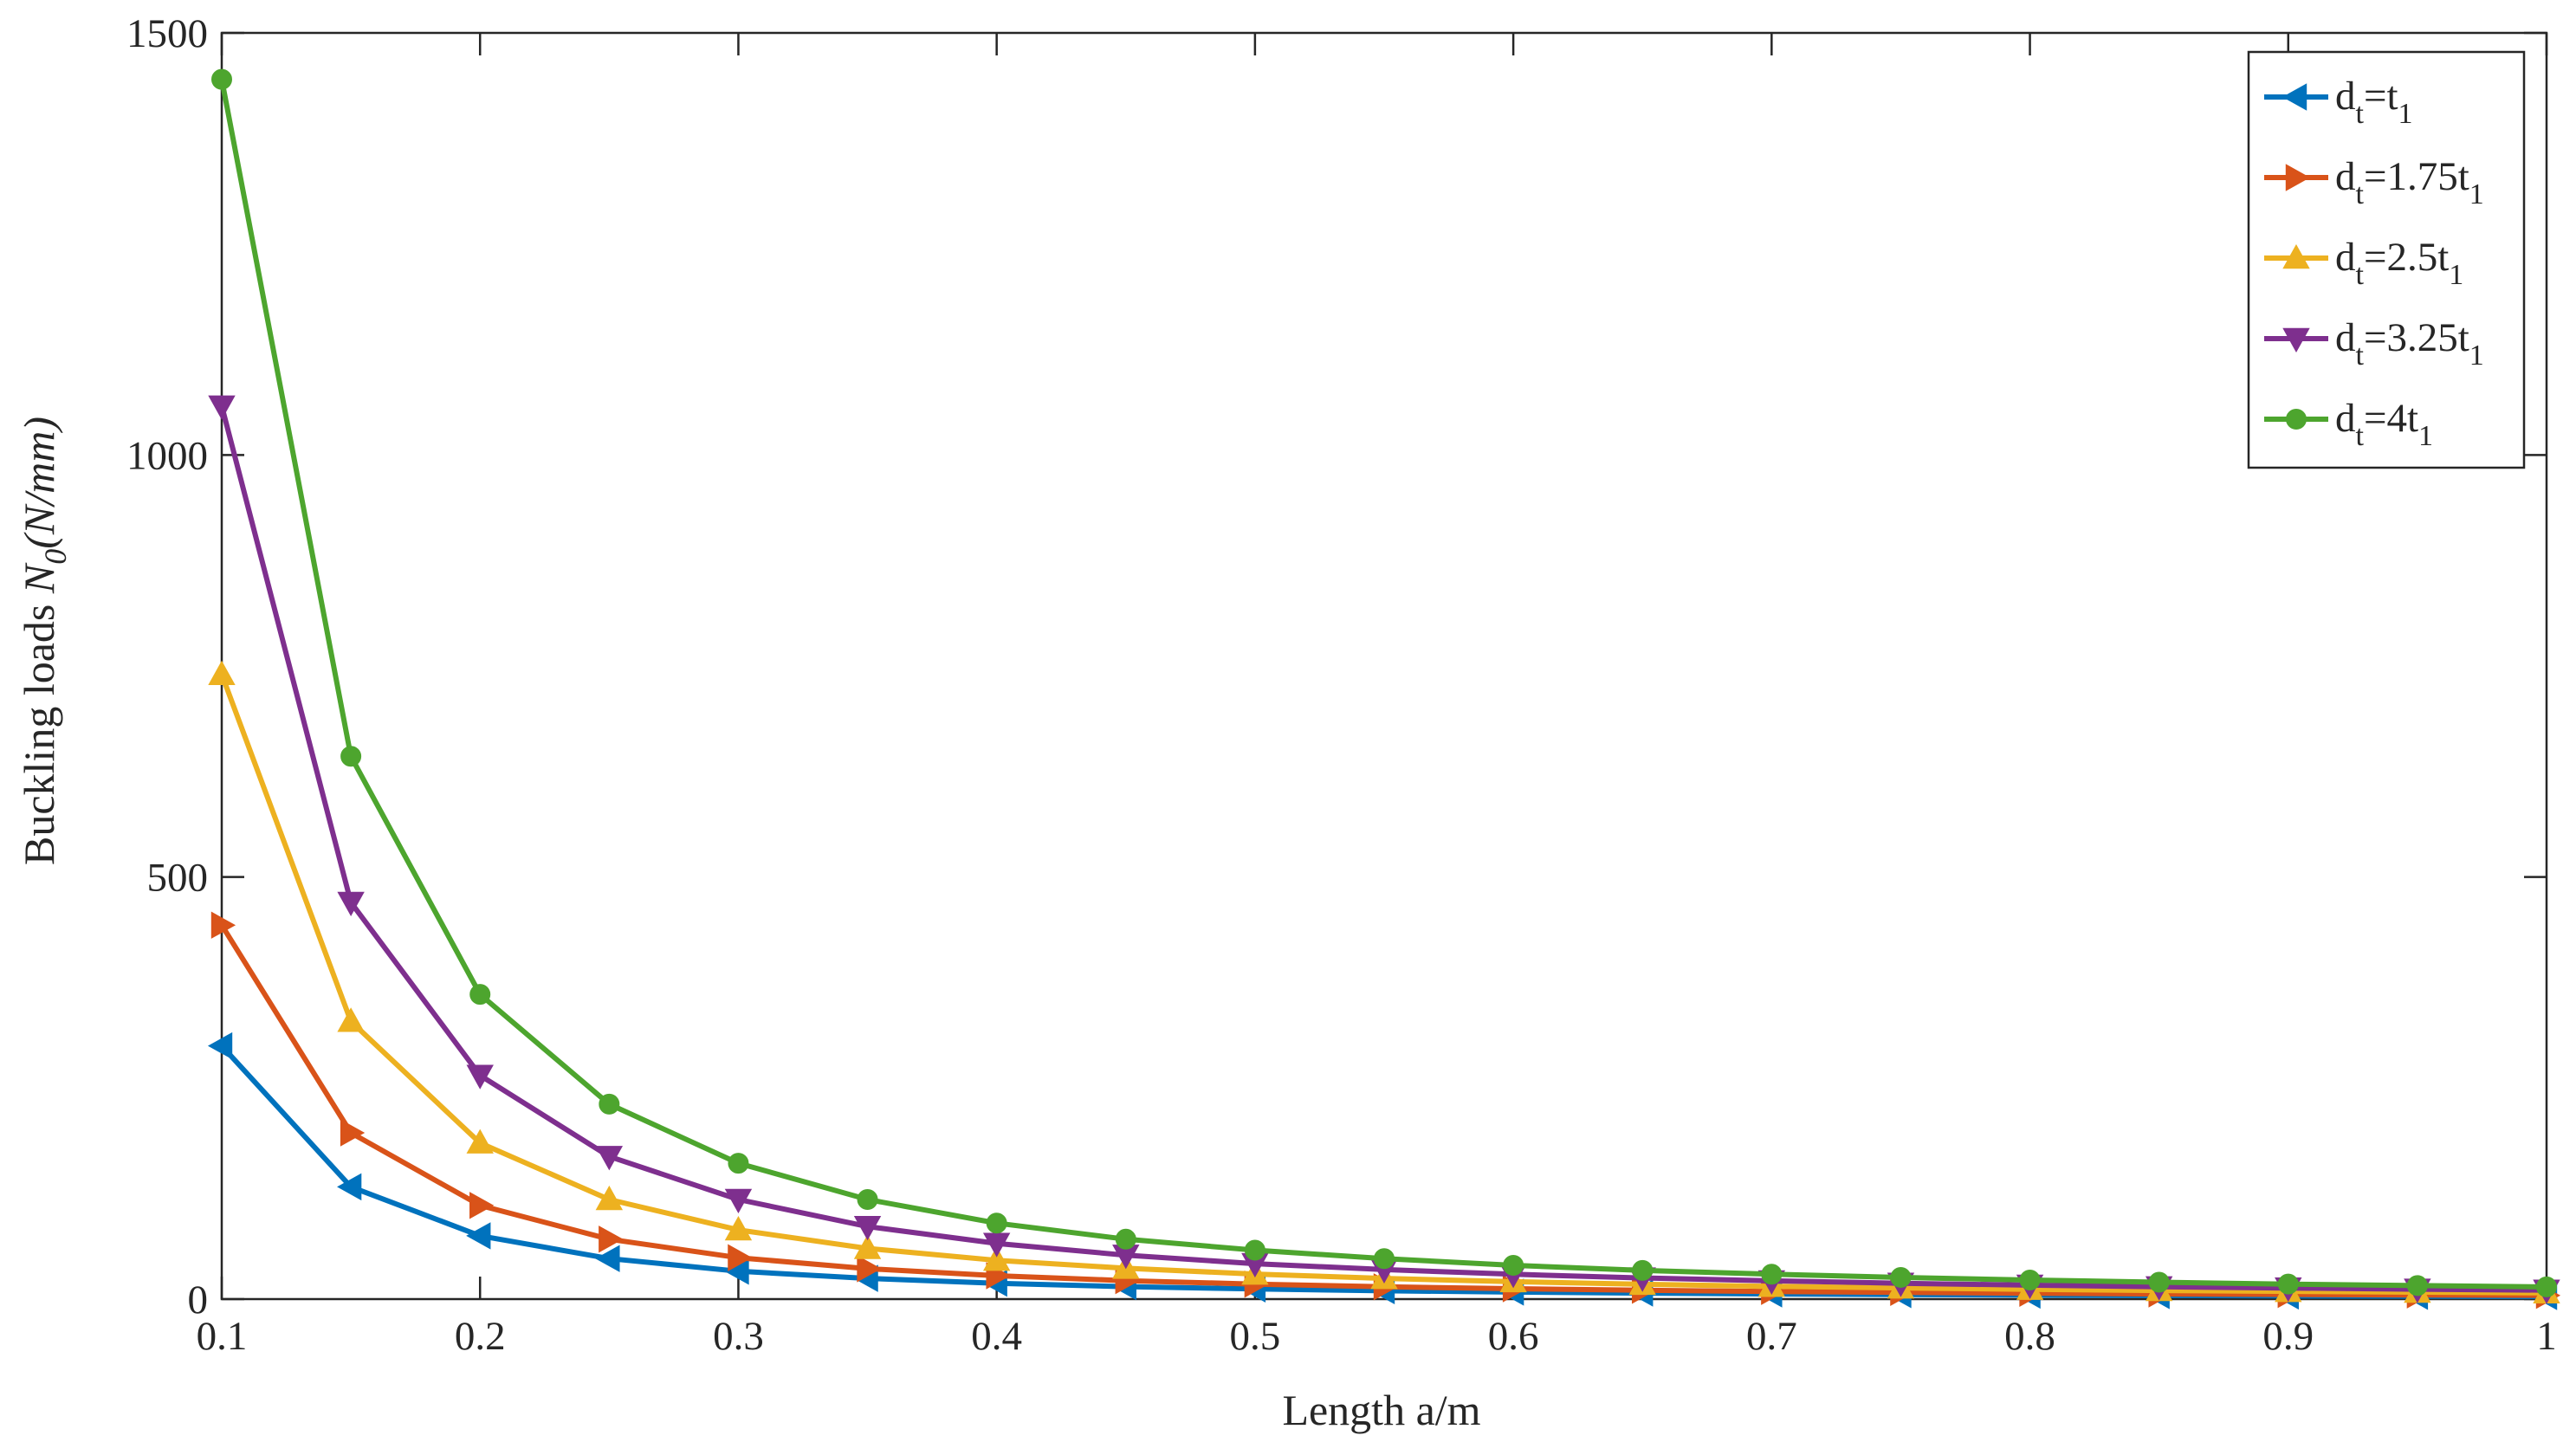  Describe the element at coordinates (167, 33) in the screenshot. I see `y-tick-label: 1500` at that location.